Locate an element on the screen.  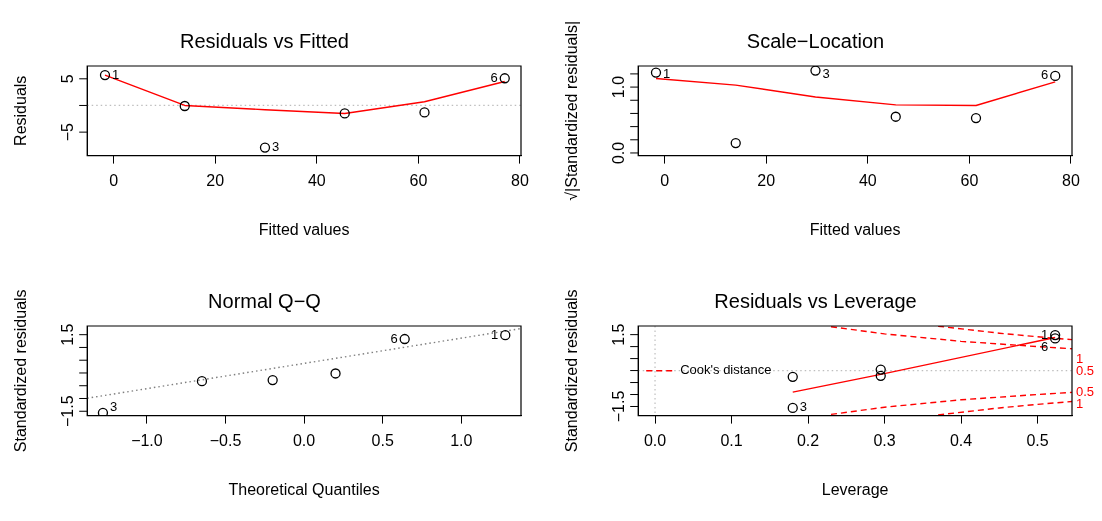
y-axis-title: √|Standardized residuals| is located at coordinates (572, 110).